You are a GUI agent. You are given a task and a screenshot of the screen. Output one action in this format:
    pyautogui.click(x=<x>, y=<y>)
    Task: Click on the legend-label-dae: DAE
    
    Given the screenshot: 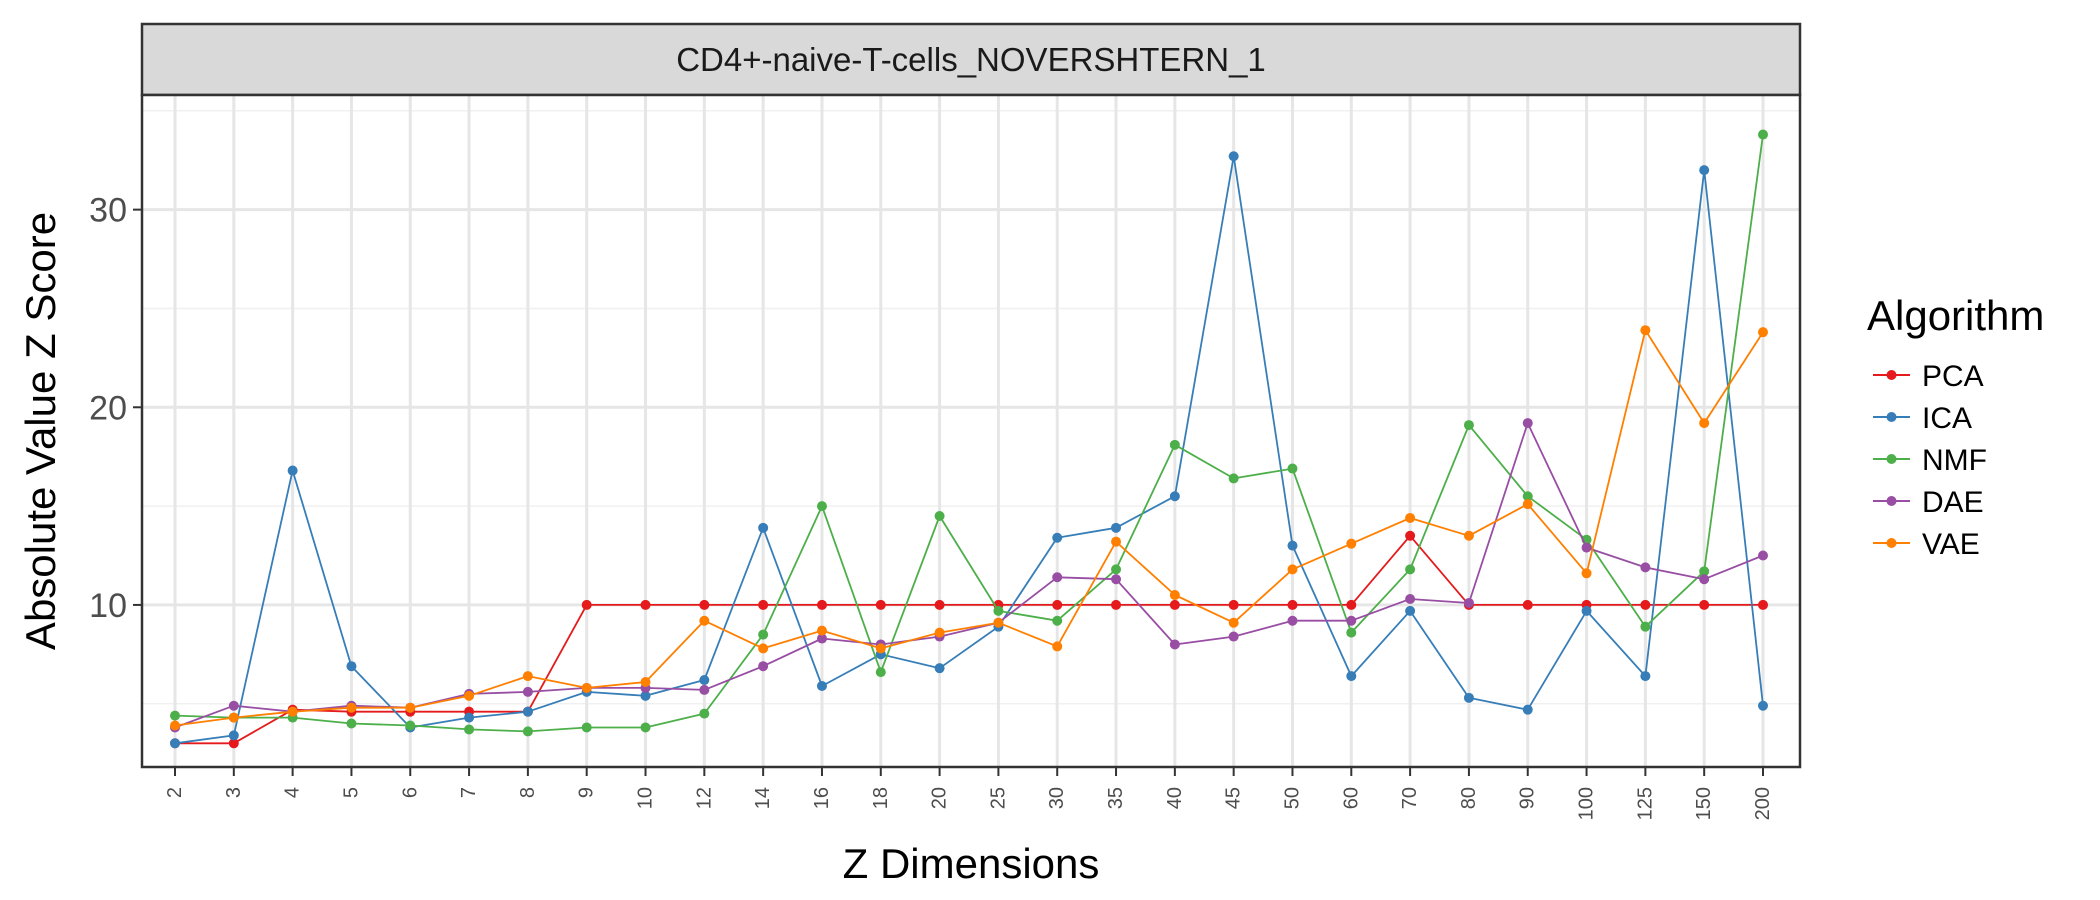 What is the action you would take?
    pyautogui.click(x=1953, y=502)
    